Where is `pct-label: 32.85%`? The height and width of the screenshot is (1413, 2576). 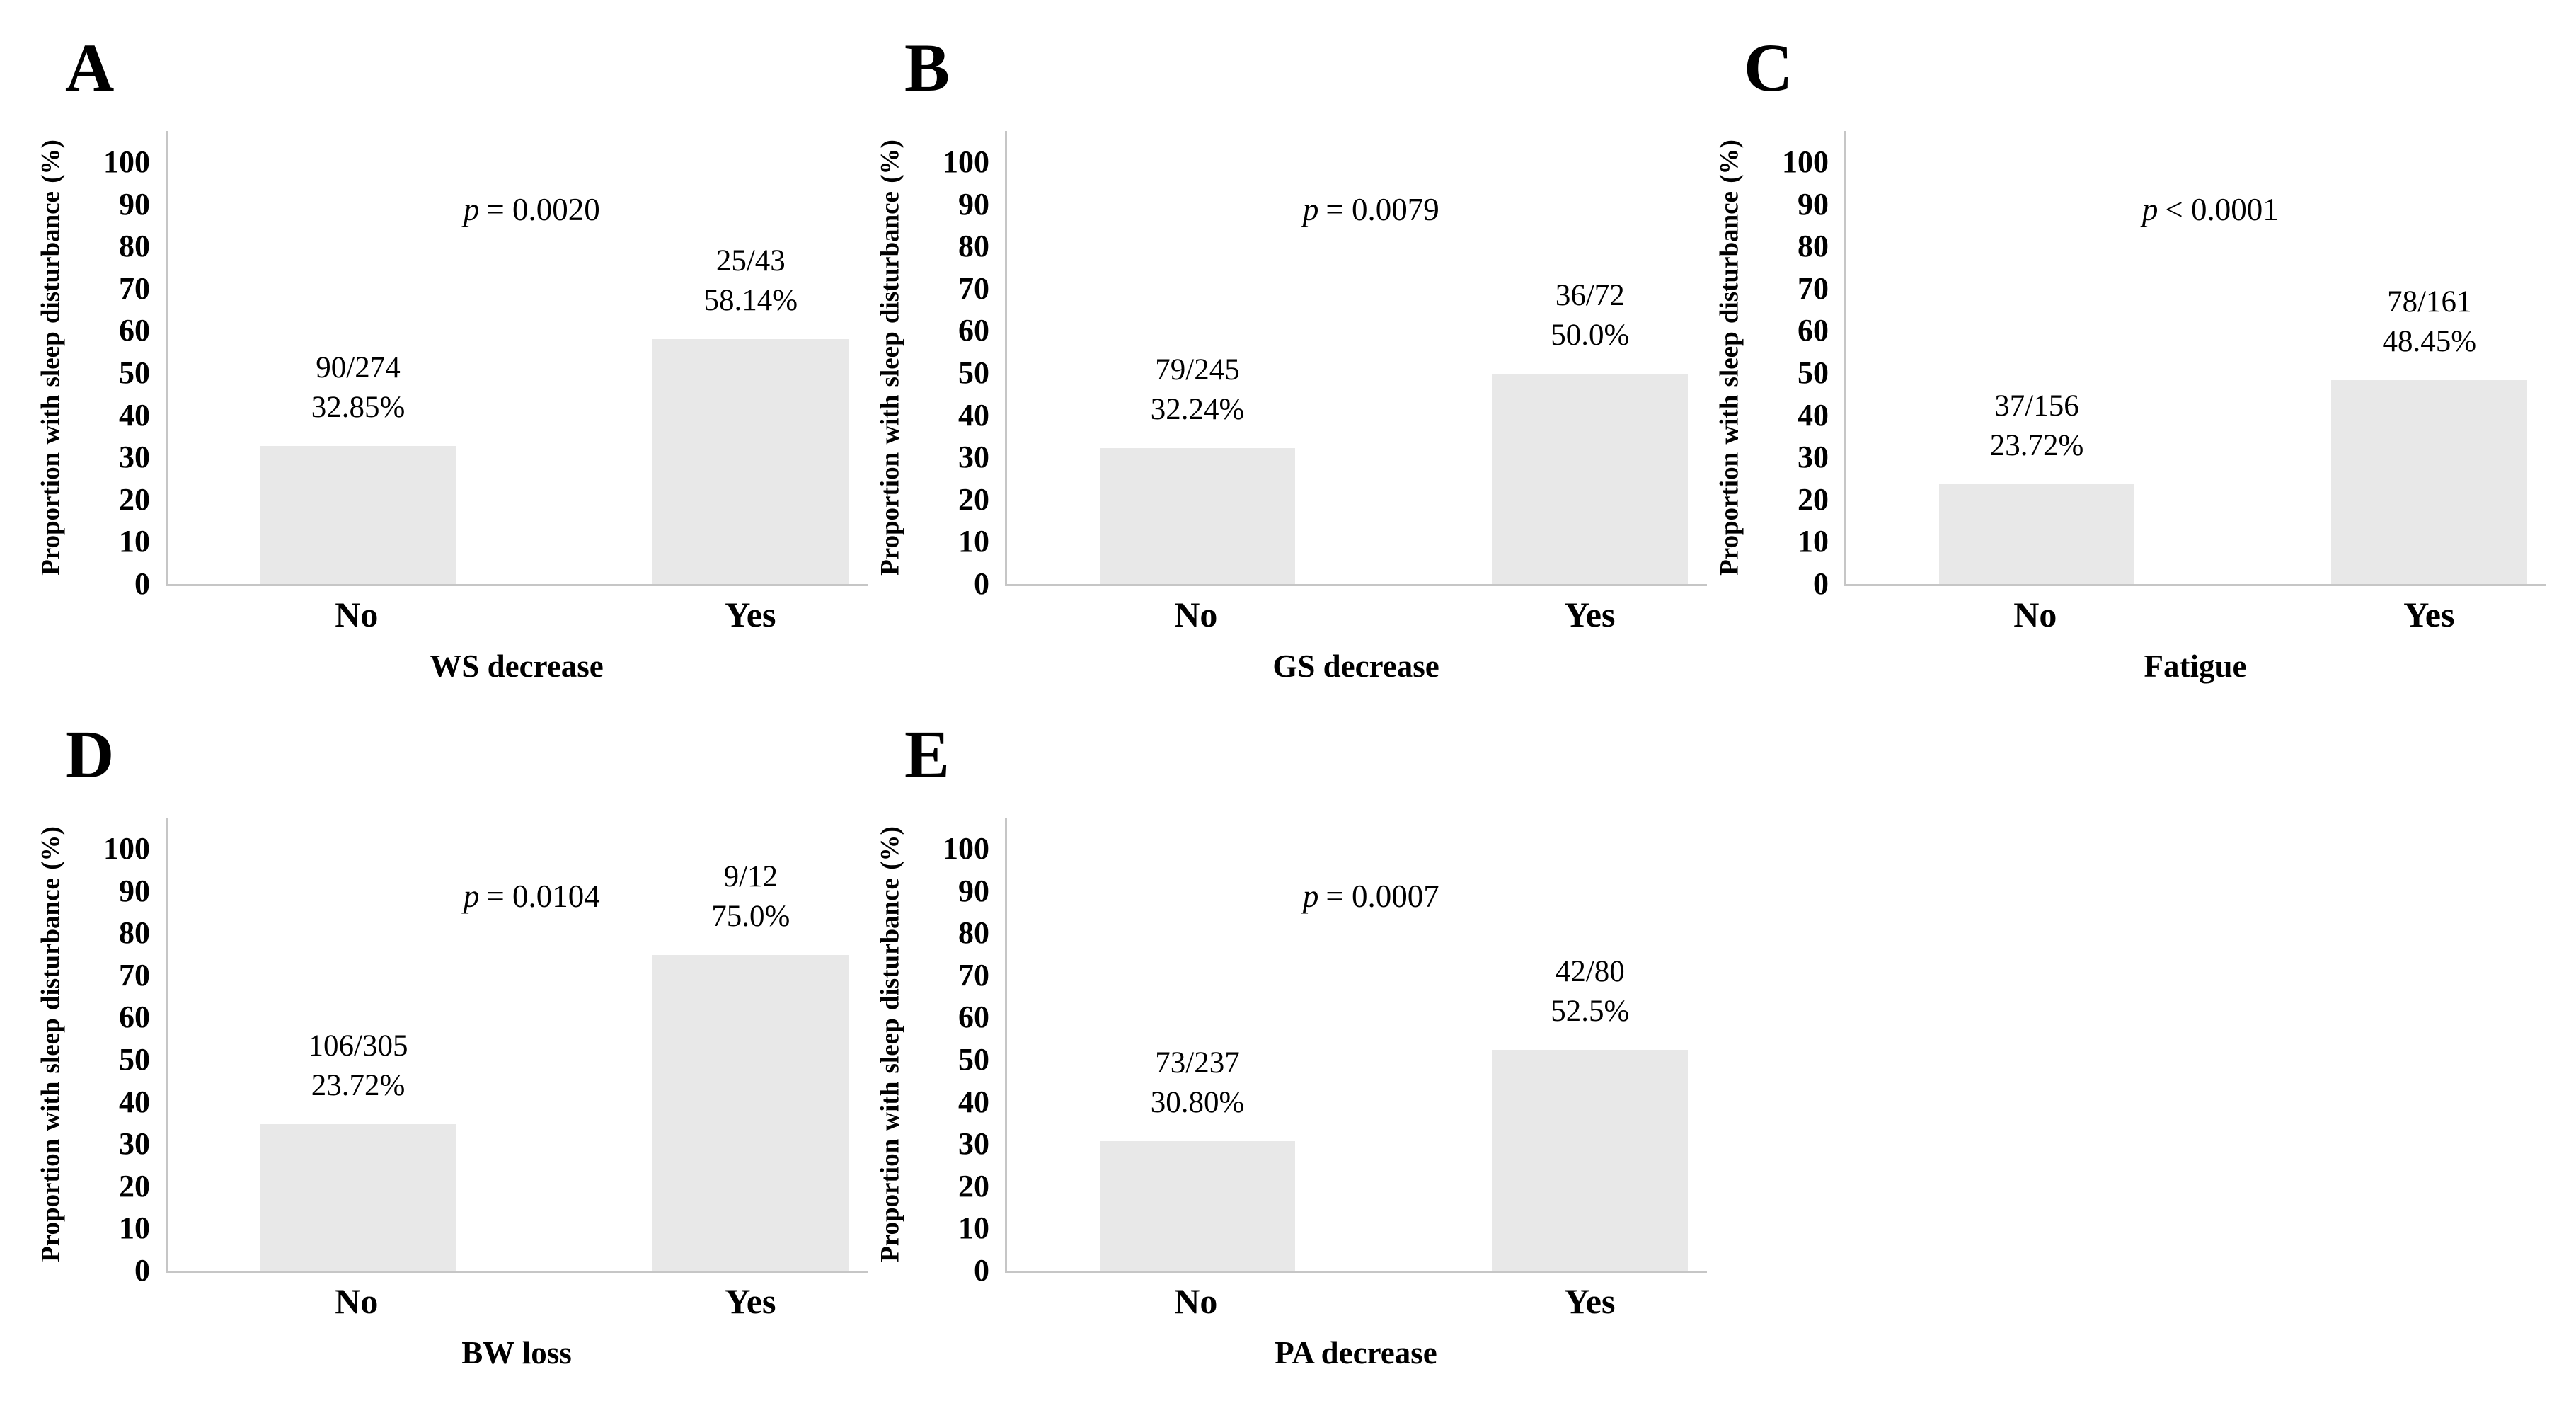
pct-label: 32.85% is located at coordinates (358, 407).